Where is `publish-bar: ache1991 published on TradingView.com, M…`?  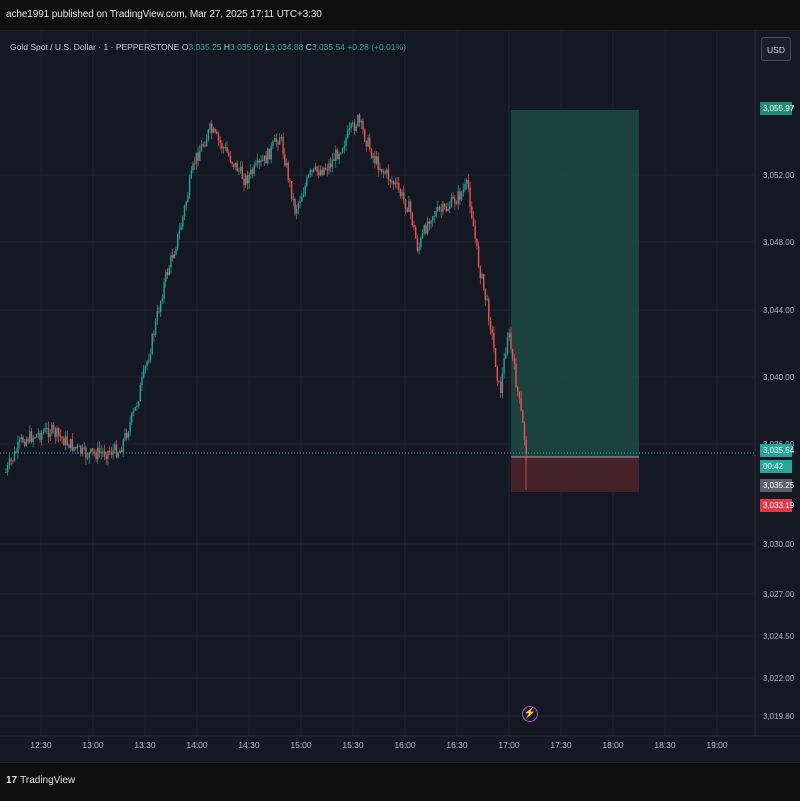
publish-bar: ache1991 published on TradingView.com, M… is located at coordinates (400, 15).